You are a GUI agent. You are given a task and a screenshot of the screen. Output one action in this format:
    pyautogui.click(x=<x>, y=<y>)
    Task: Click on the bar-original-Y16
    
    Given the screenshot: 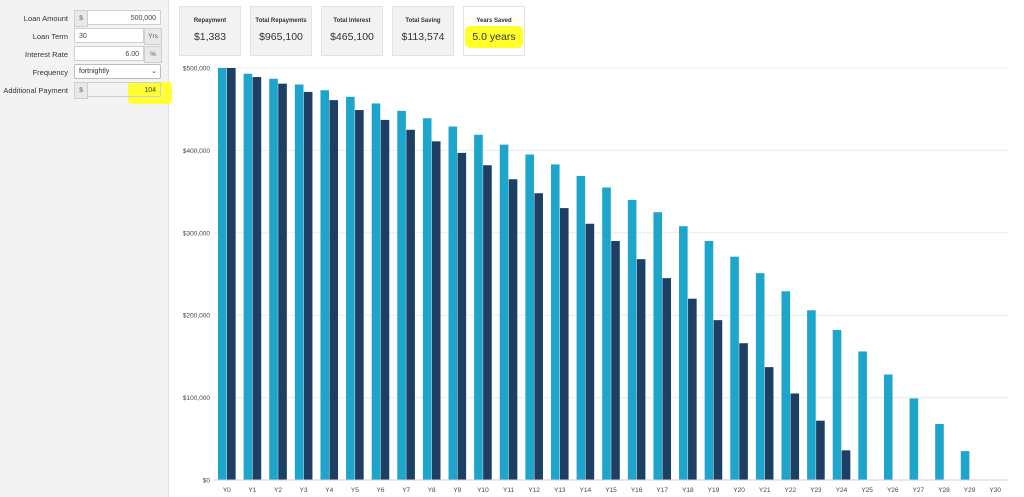 What is the action you would take?
    pyautogui.click(x=632, y=339)
    